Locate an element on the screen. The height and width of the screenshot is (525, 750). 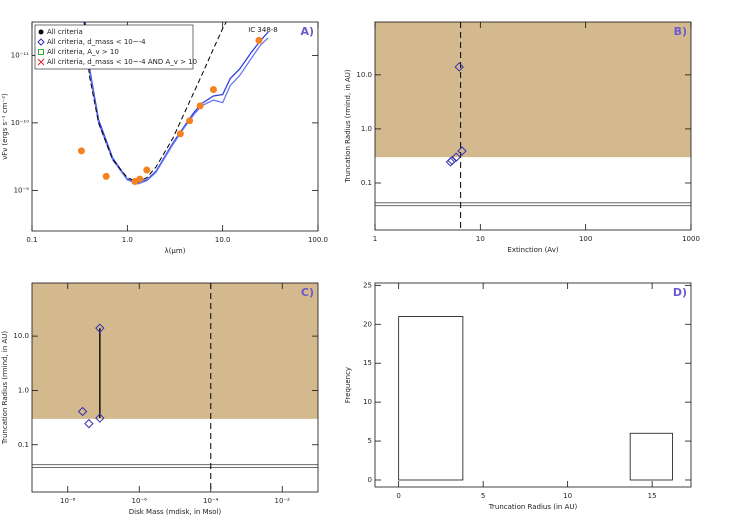
x-axis-label: Disk Mass (mdisk, in Msol) is located at coordinates (175, 512).